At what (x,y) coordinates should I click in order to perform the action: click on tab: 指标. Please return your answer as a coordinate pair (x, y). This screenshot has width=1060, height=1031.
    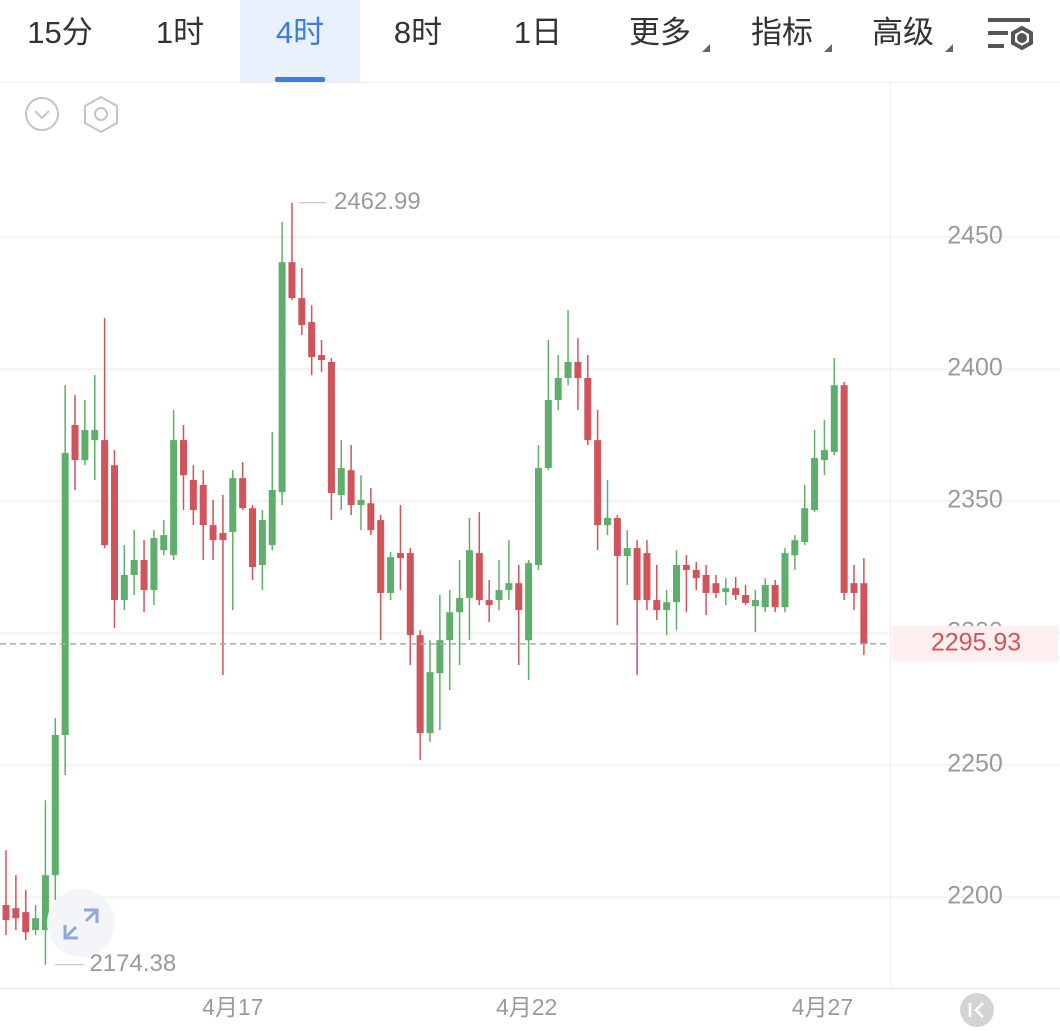
    Looking at the image, I should click on (791, 33).